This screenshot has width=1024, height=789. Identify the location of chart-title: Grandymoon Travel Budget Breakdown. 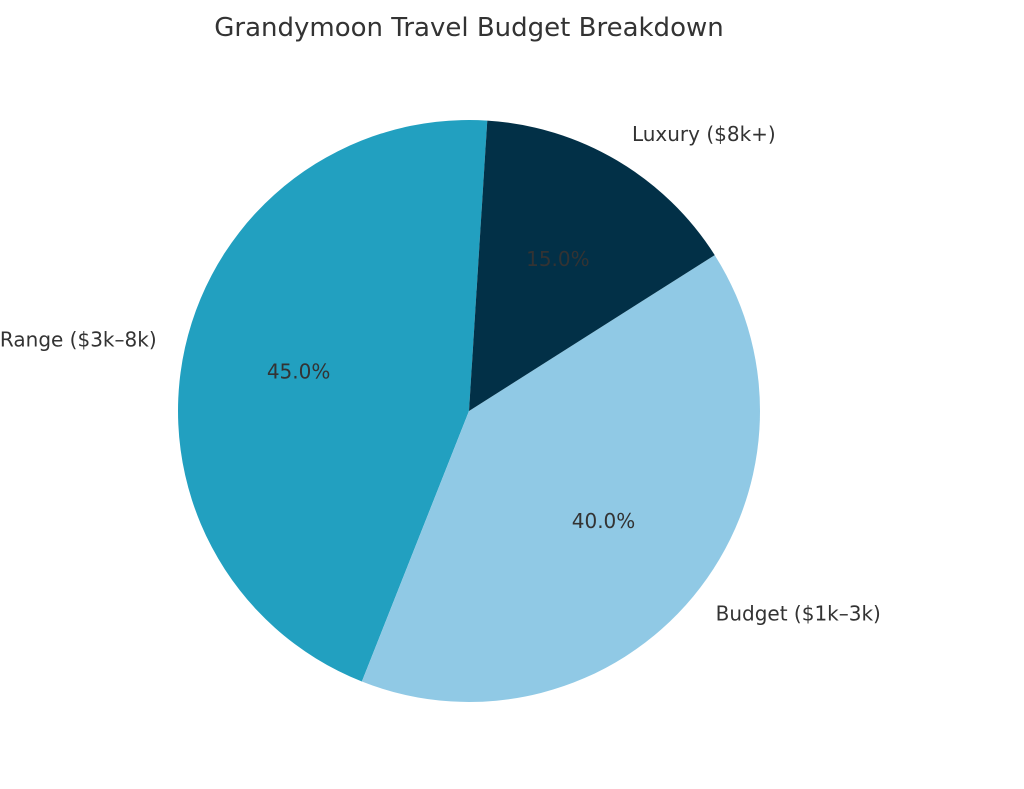
(468, 28).